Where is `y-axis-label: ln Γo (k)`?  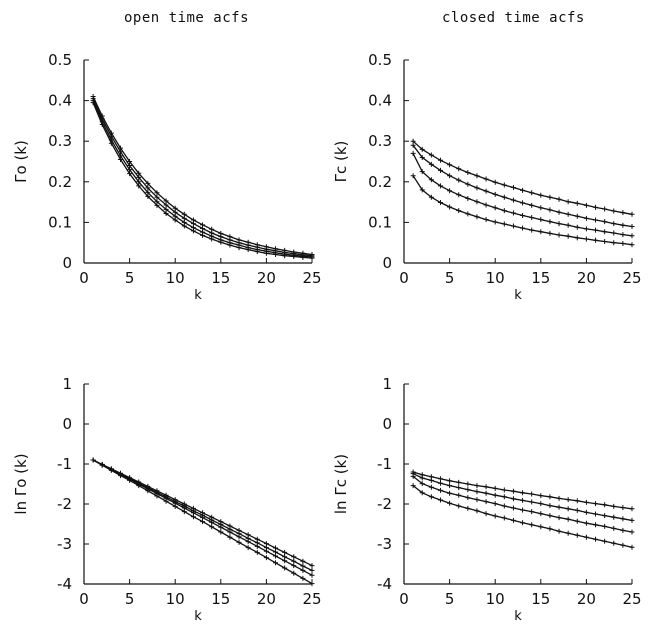 y-axis-label: ln Γo (k) is located at coordinates (21, 483).